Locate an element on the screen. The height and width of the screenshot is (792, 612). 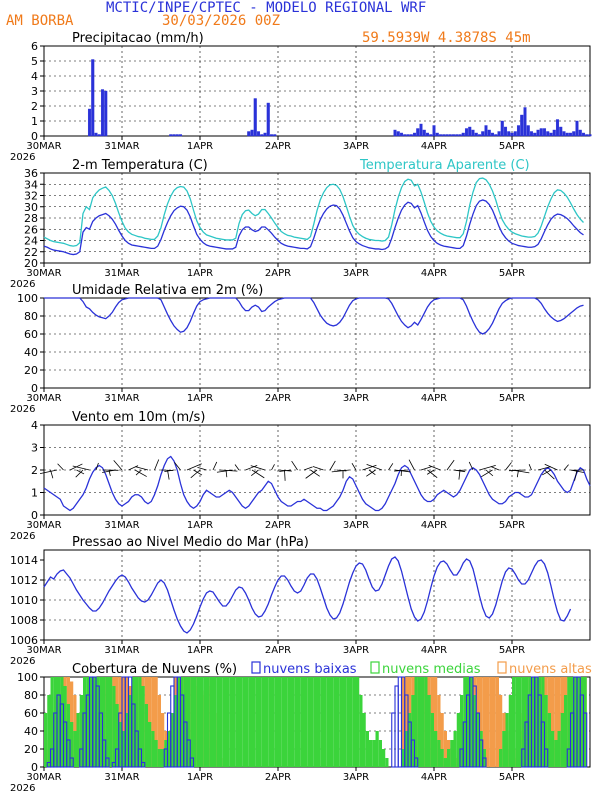
temp-ytick-label: 22 is located at coordinates (31, 252).